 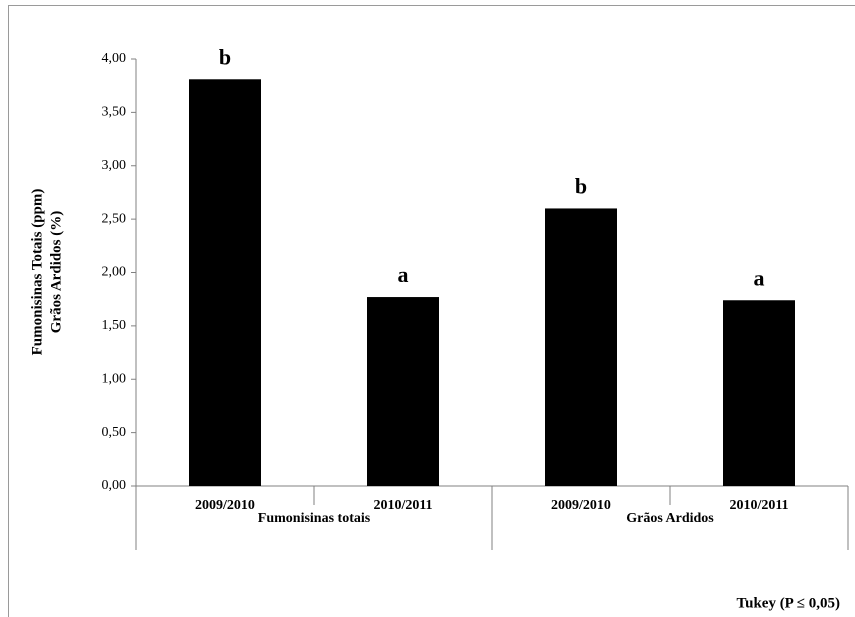 What do you see at coordinates (56, 272) in the screenshot?
I see `y-axis-title-line: Grãos Ardidos (%)` at bounding box center [56, 272].